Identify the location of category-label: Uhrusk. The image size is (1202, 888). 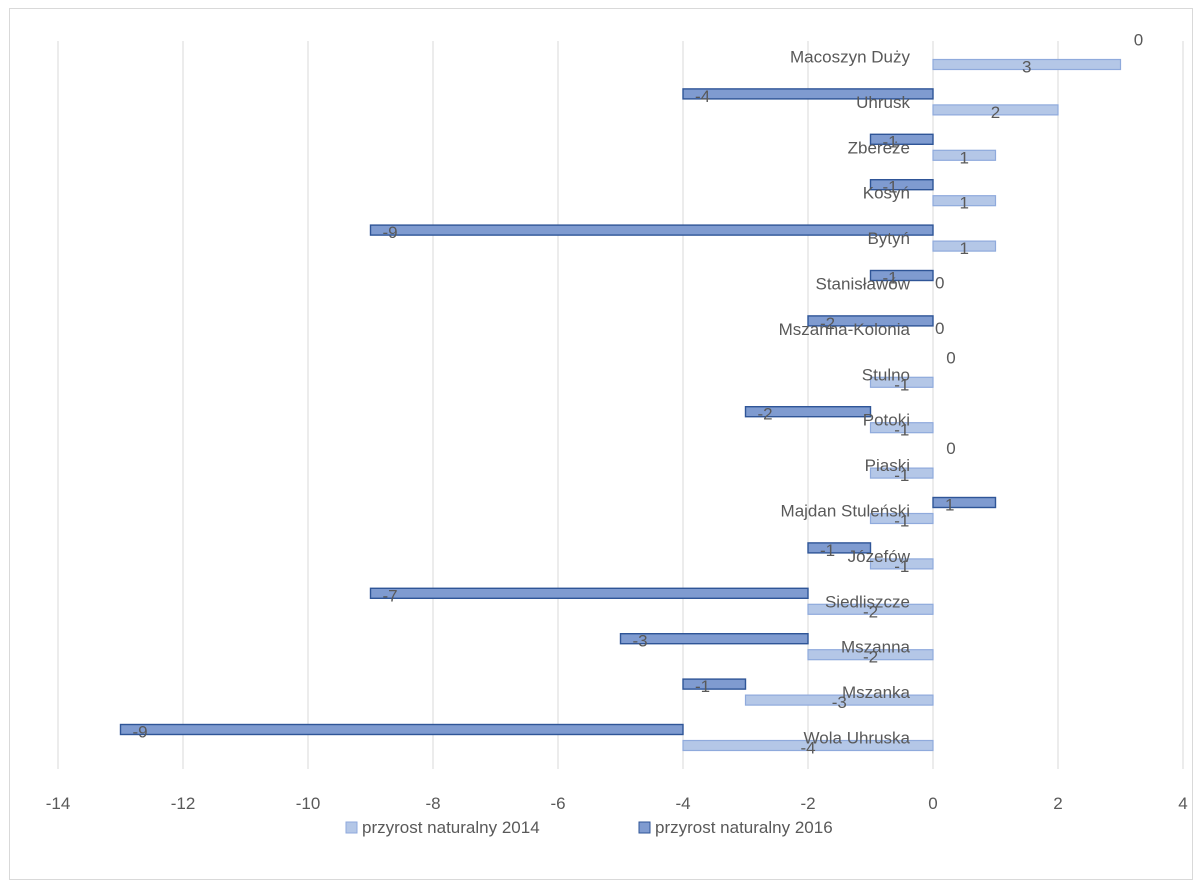
(883, 102).